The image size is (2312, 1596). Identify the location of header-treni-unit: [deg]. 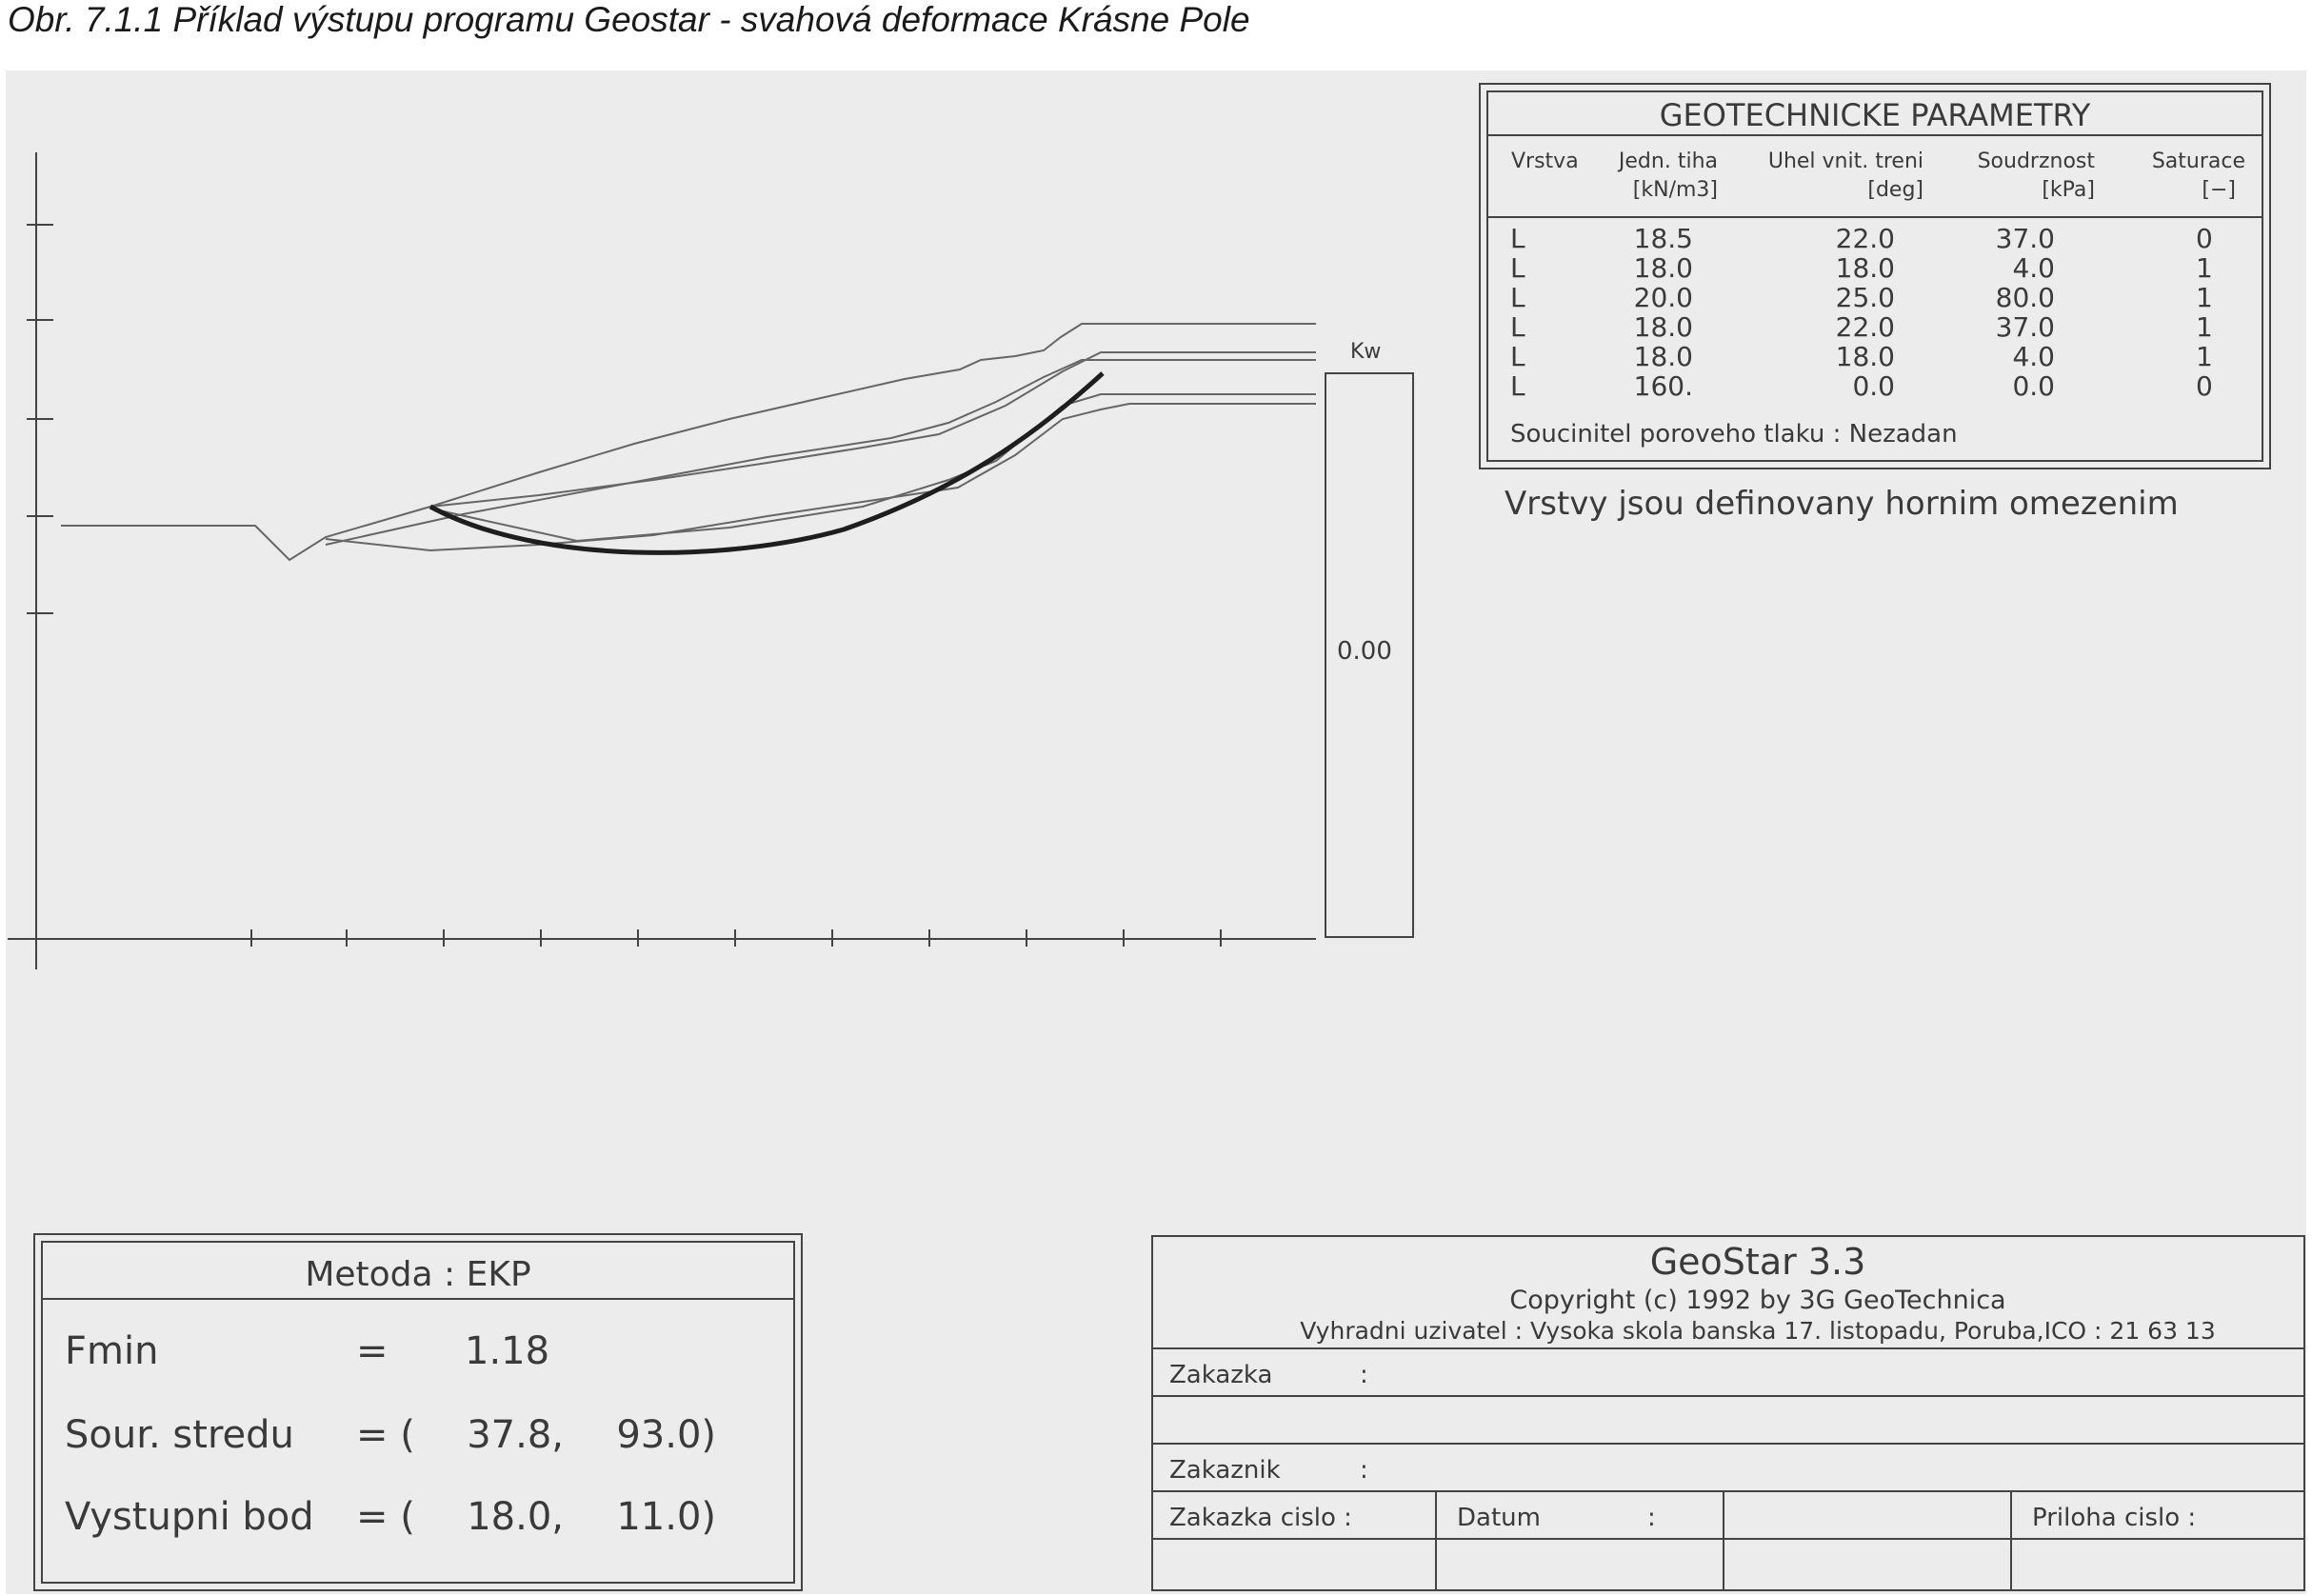
(1895, 190).